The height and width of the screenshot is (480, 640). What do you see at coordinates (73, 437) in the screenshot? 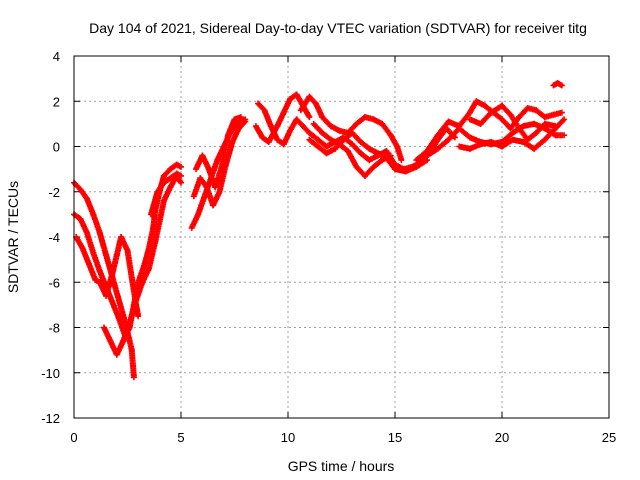
I see `x-tick-label: 0` at bounding box center [73, 437].